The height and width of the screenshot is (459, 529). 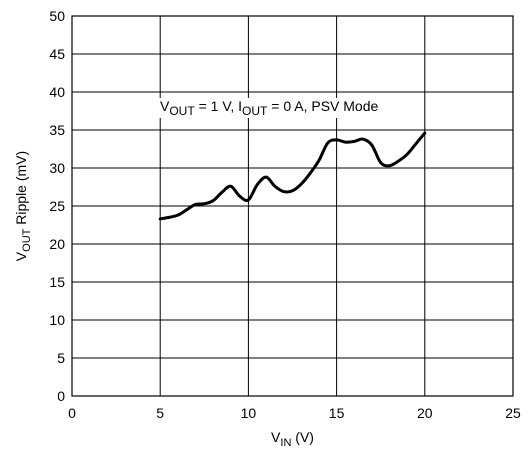 What do you see at coordinates (61, 358) in the screenshot?
I see `y-tick-label: 5` at bounding box center [61, 358].